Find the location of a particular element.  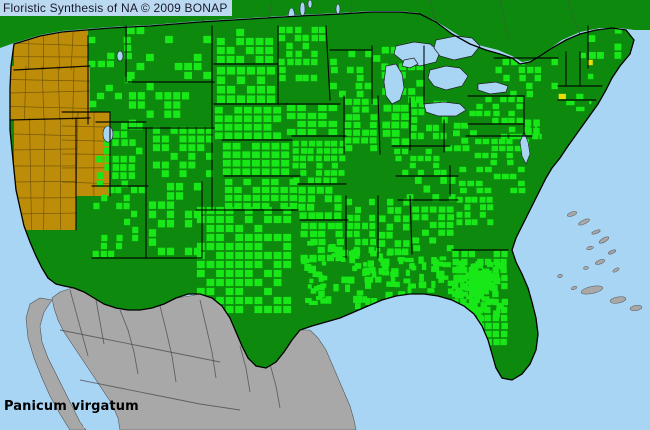

species-name-caption: Panicum virgatum is located at coordinates (71, 406).